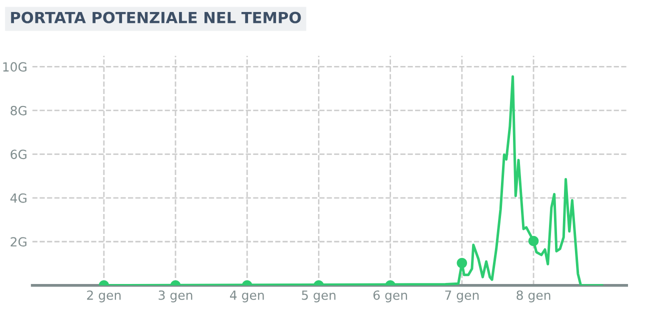 The height and width of the screenshot is (328, 646). What do you see at coordinates (18, 242) in the screenshot?
I see `y-tick-label: 2G` at bounding box center [18, 242].